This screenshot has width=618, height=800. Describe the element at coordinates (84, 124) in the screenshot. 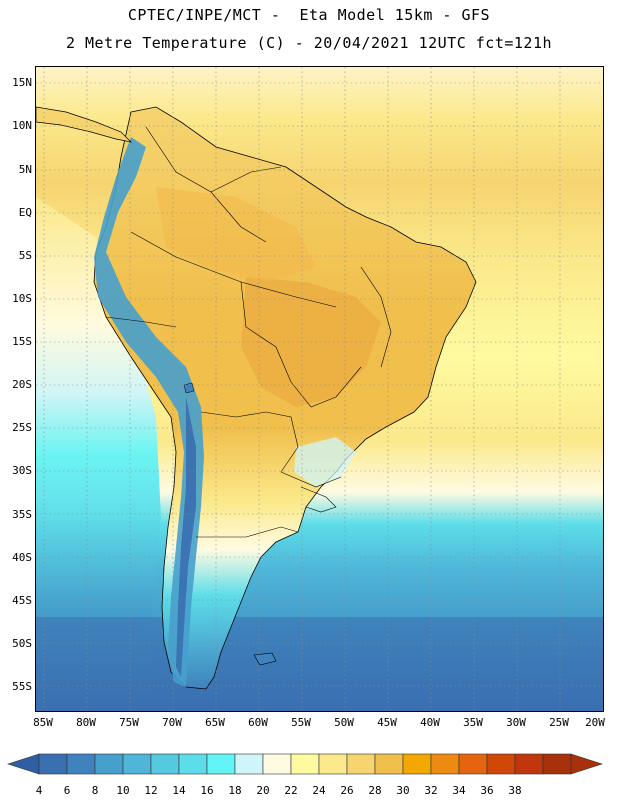

I see `central-america` at that location.